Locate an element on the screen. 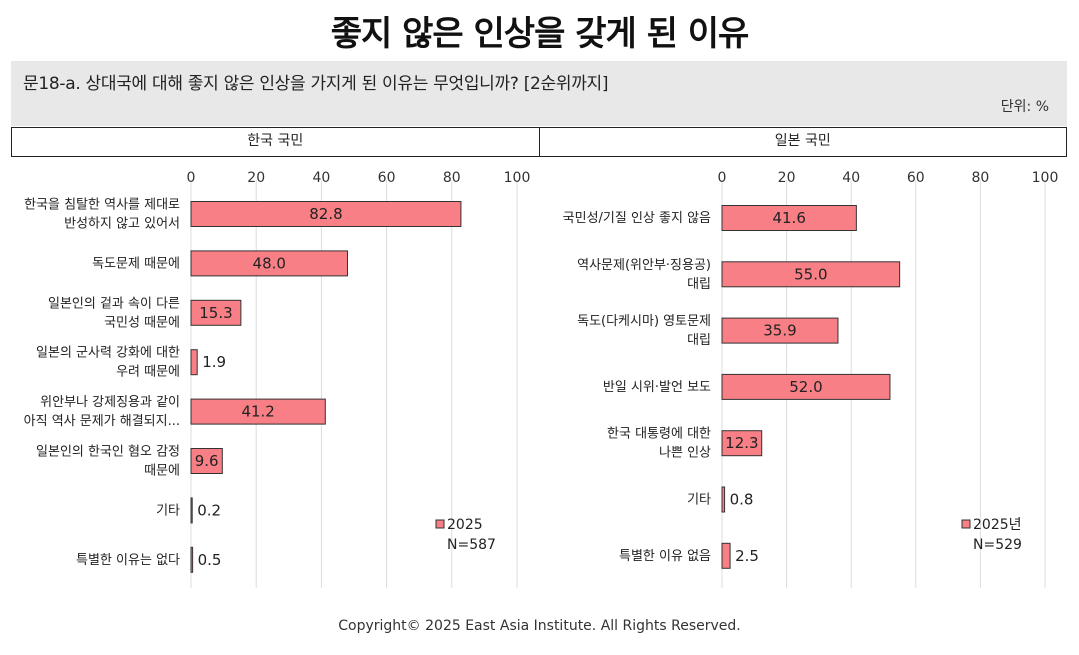 The image size is (1079, 655). data-label: 0.8 is located at coordinates (742, 500).